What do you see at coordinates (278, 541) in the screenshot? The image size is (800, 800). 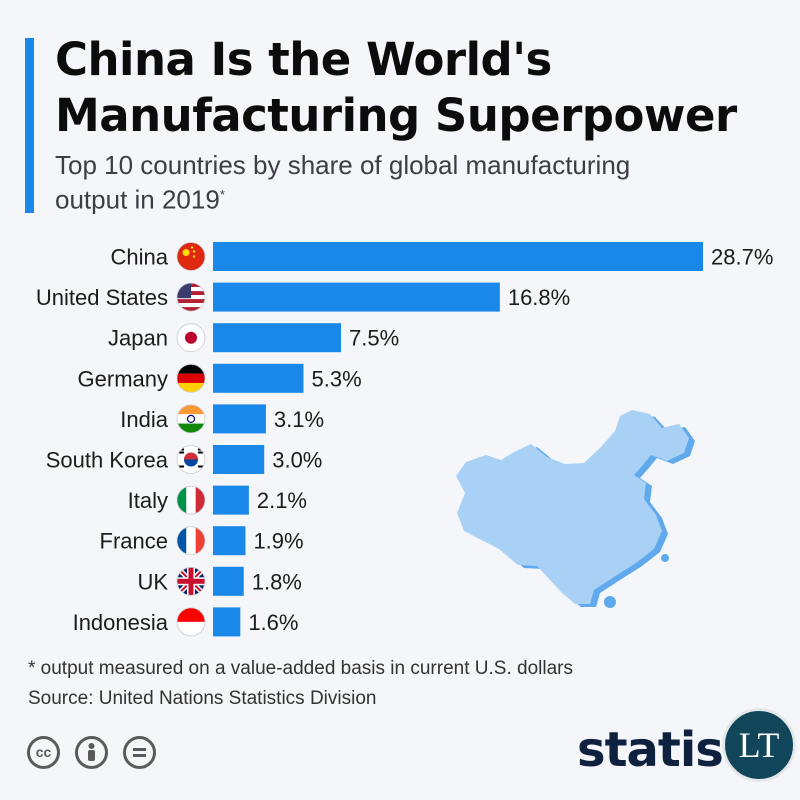 I see `value-label: 1.9%` at bounding box center [278, 541].